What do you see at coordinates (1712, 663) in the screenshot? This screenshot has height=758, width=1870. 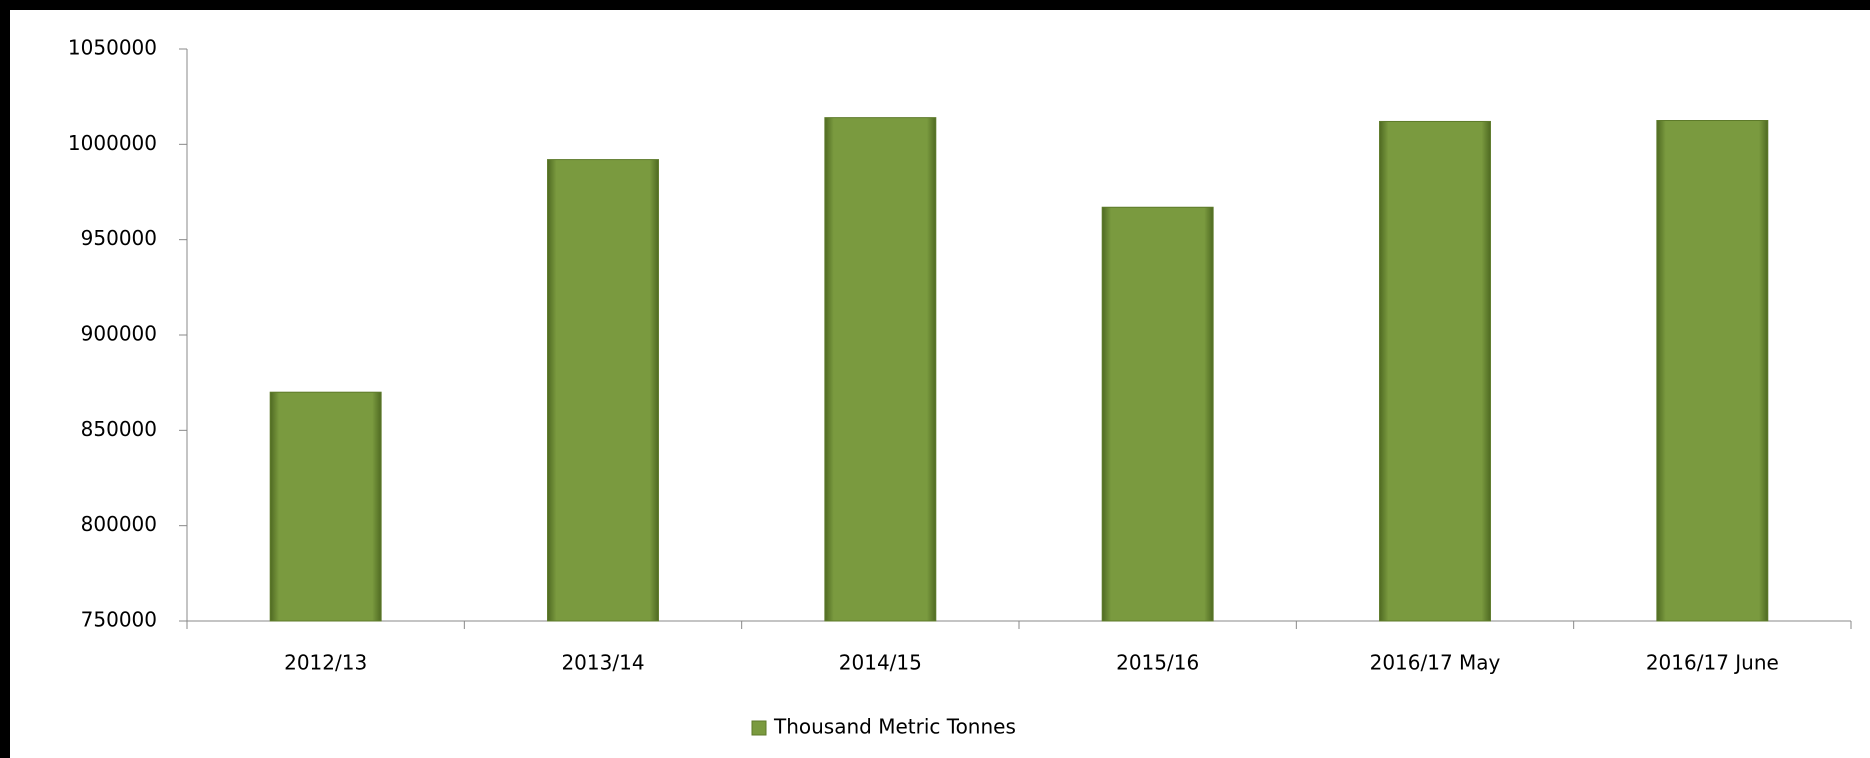 I see `x-tick-label: 2016/17 June` at bounding box center [1712, 663].